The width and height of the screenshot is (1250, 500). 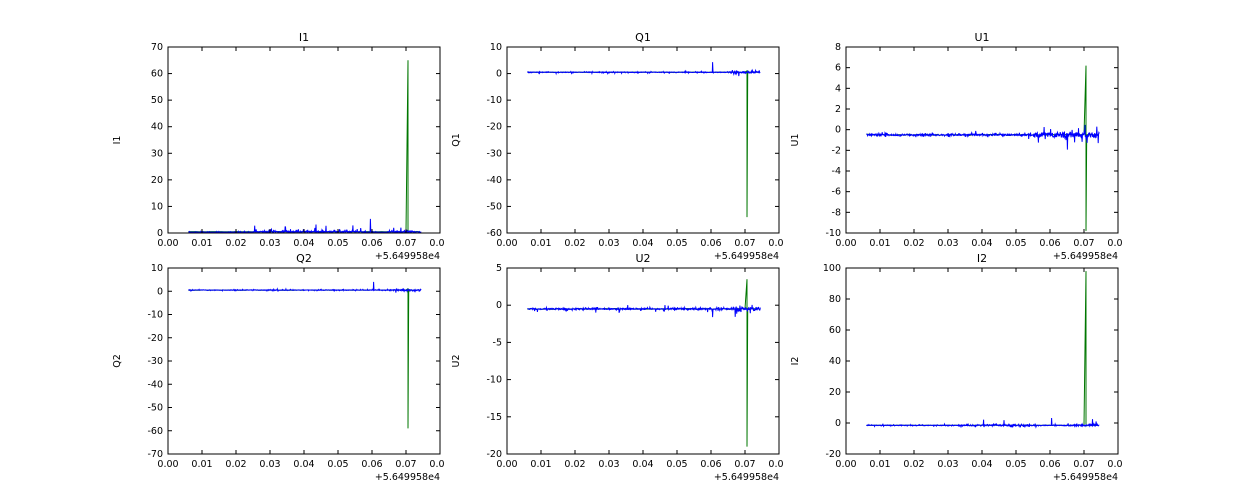 I want to click on chart-title: Q2, so click(x=304, y=258).